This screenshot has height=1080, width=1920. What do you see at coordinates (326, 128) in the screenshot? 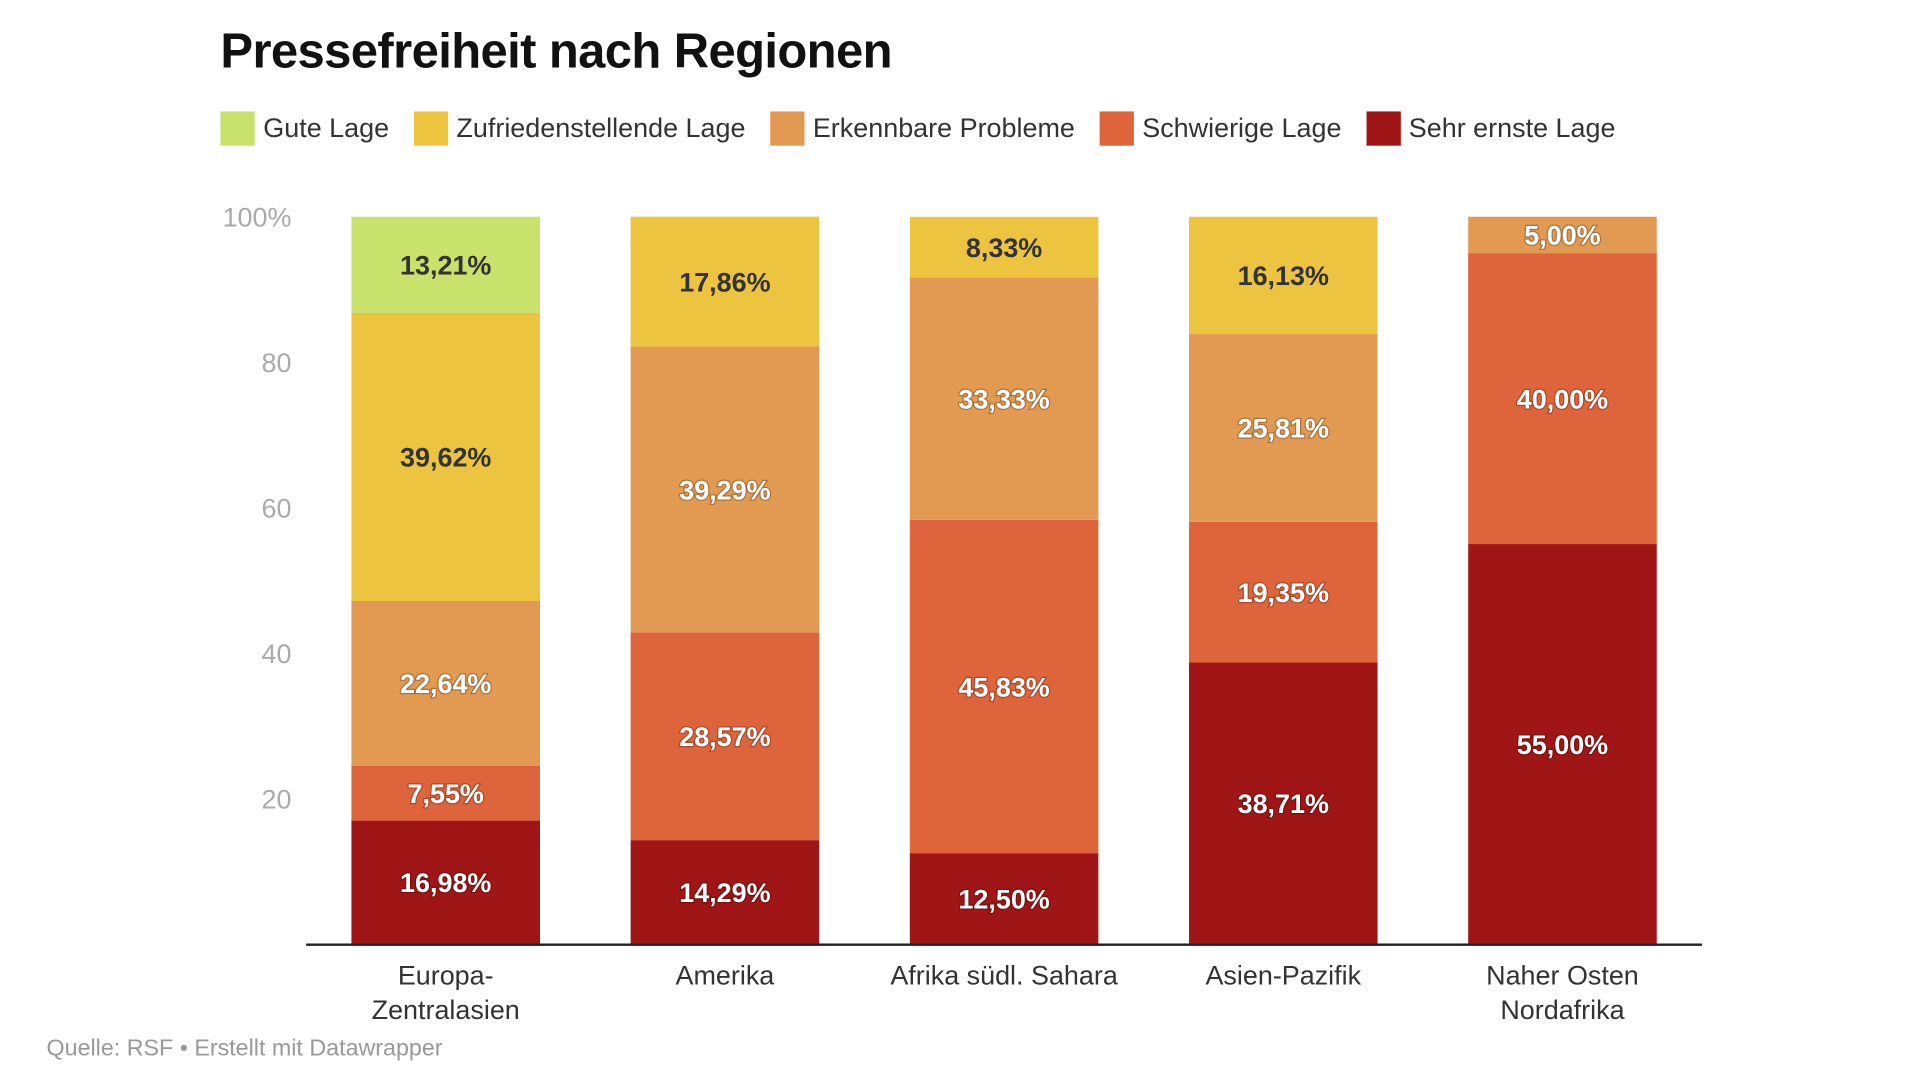
I see `legend-label: Gute Lage` at bounding box center [326, 128].